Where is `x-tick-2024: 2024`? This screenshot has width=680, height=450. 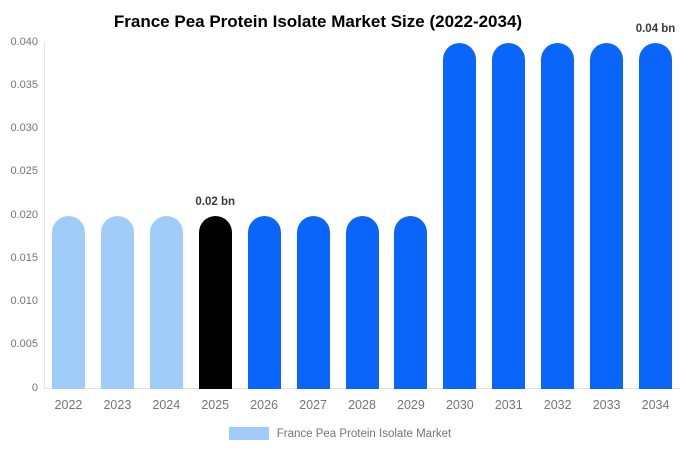
x-tick-2024: 2024 is located at coordinates (166, 405).